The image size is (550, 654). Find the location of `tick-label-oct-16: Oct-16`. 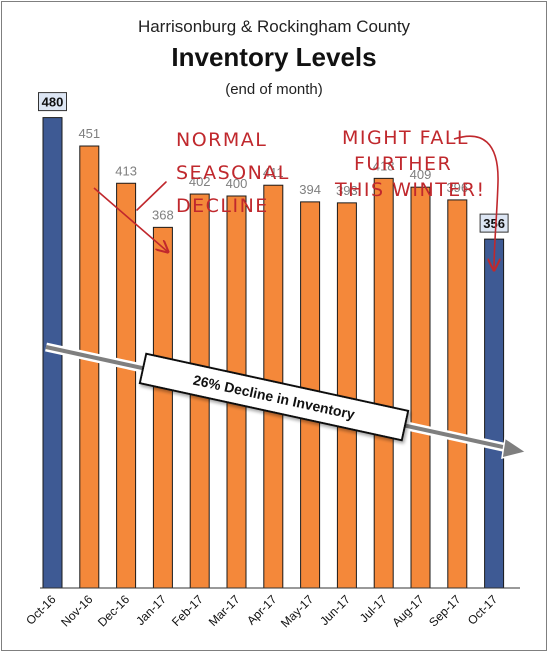

tick-label-oct-16: Oct-16 is located at coordinates (41, 610).